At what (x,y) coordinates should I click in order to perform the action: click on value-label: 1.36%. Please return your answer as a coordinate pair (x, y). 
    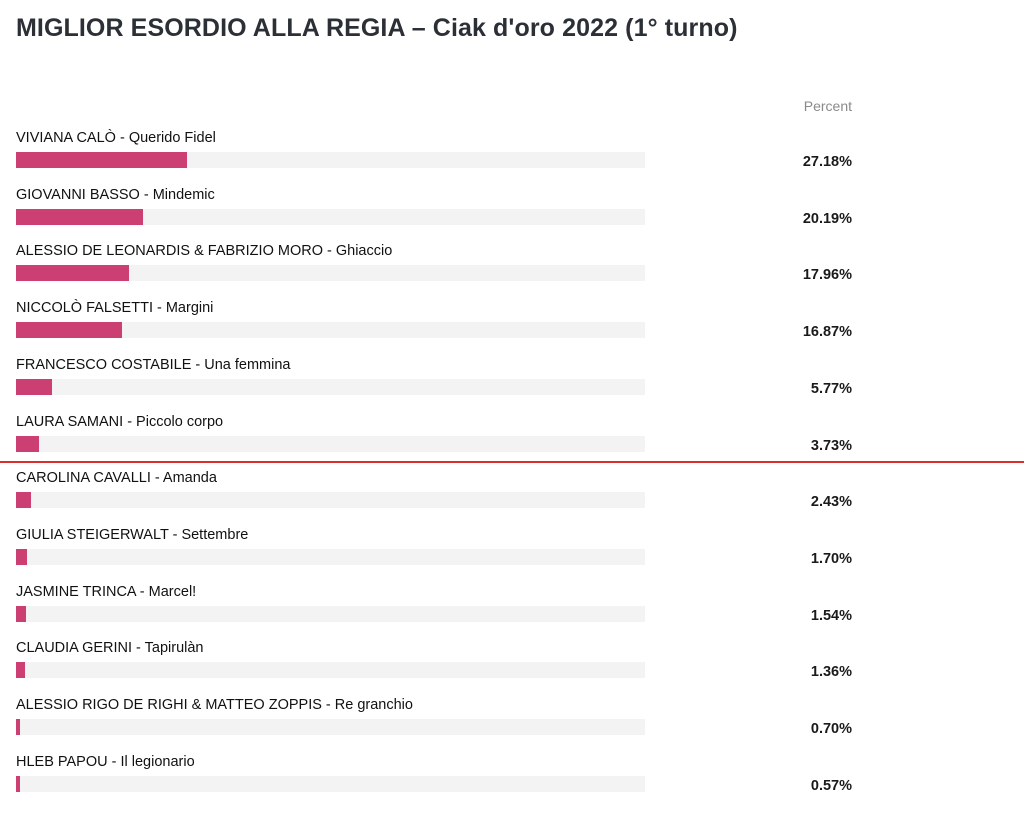
    Looking at the image, I should click on (831, 672).